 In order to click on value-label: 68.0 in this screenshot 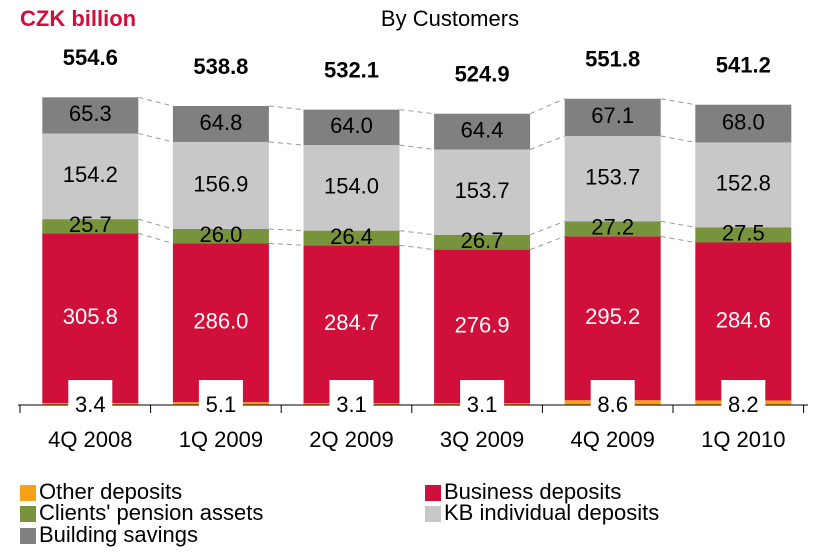, I will do `click(743, 121)`.